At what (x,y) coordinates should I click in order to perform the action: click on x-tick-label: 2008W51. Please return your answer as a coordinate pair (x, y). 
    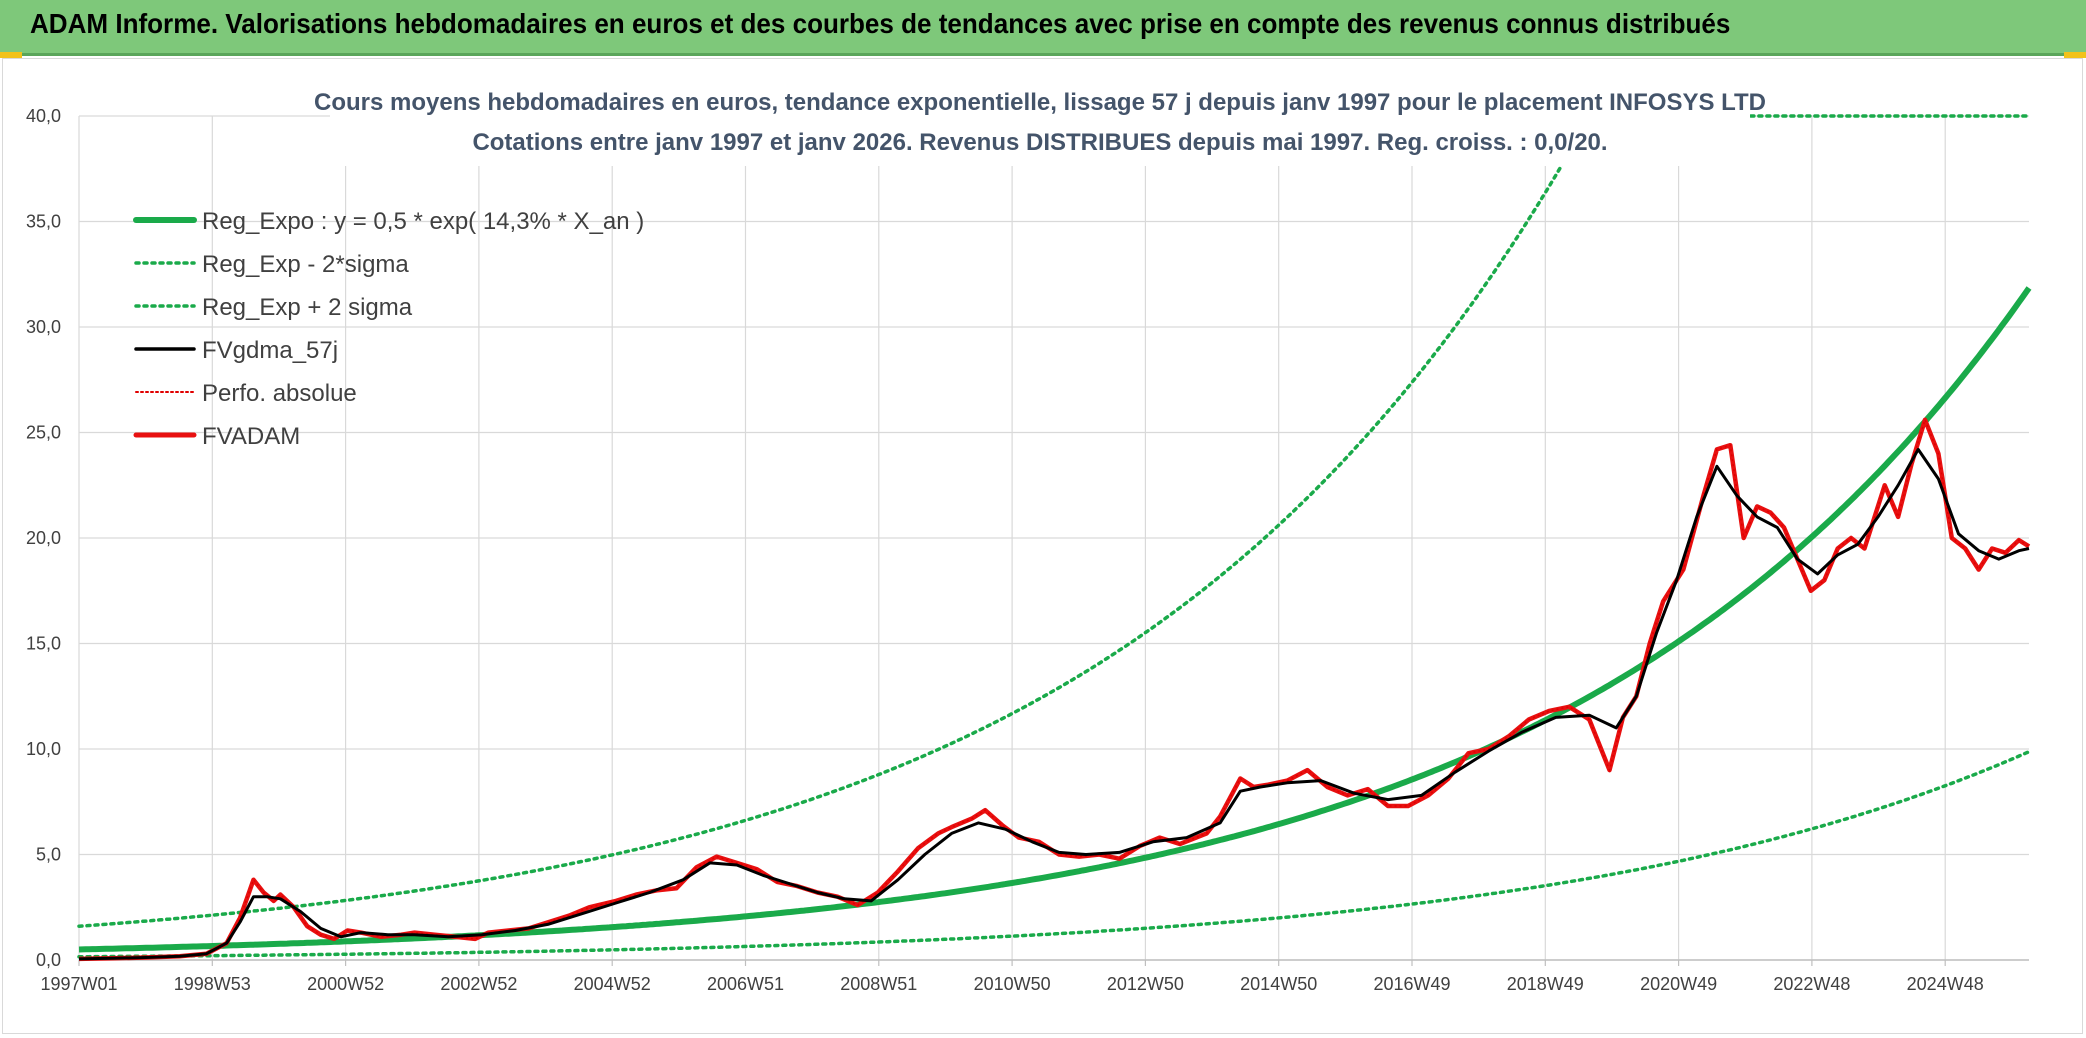
    Looking at the image, I should click on (878, 984).